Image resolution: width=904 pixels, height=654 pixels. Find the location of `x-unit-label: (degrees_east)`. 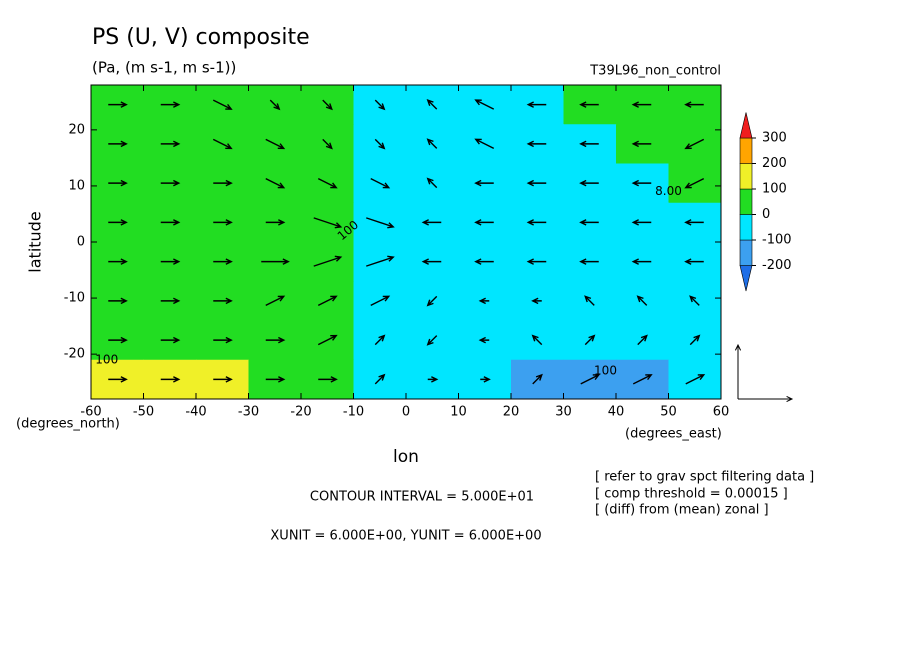

x-unit-label: (degrees_east) is located at coordinates (673, 434).